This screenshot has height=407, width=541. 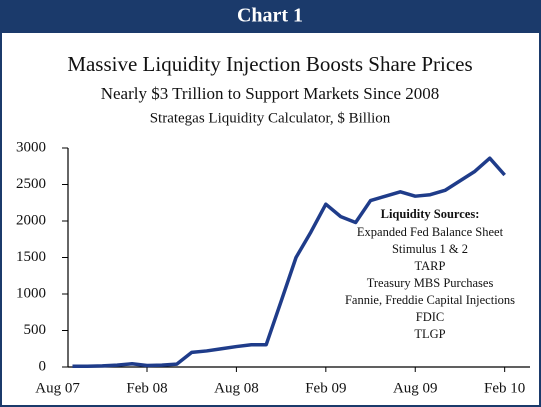 I want to click on x-tick-label: Aug 09, so click(x=415, y=388).